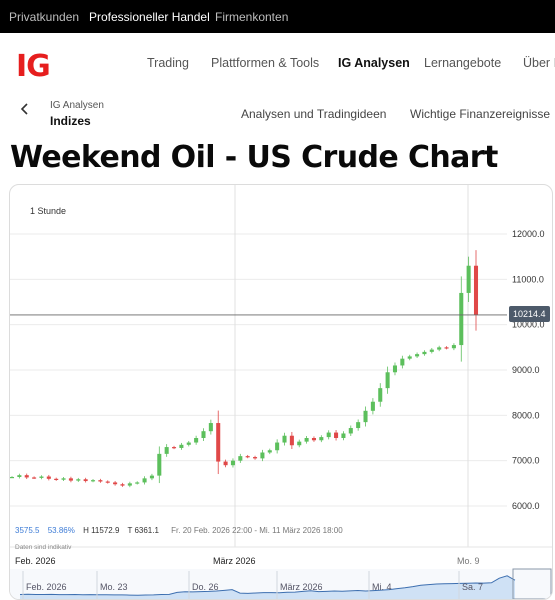 This screenshot has width=555, height=600. Describe the element at coordinates (33, 66) in the screenshot. I see `ig-logo: IG` at that location.